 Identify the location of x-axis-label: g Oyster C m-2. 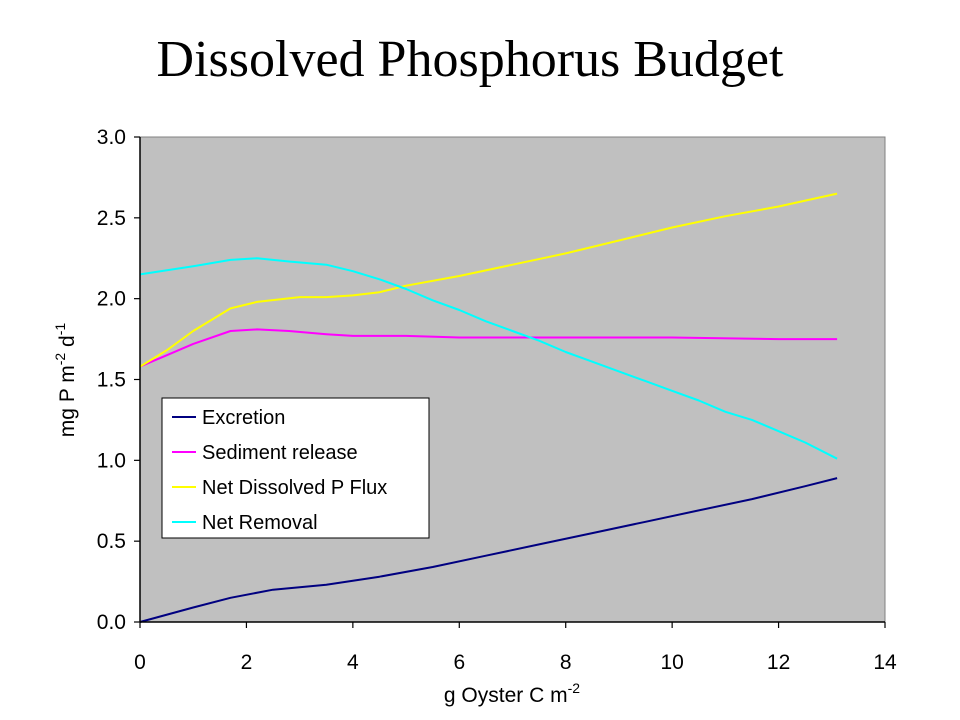
(512, 693).